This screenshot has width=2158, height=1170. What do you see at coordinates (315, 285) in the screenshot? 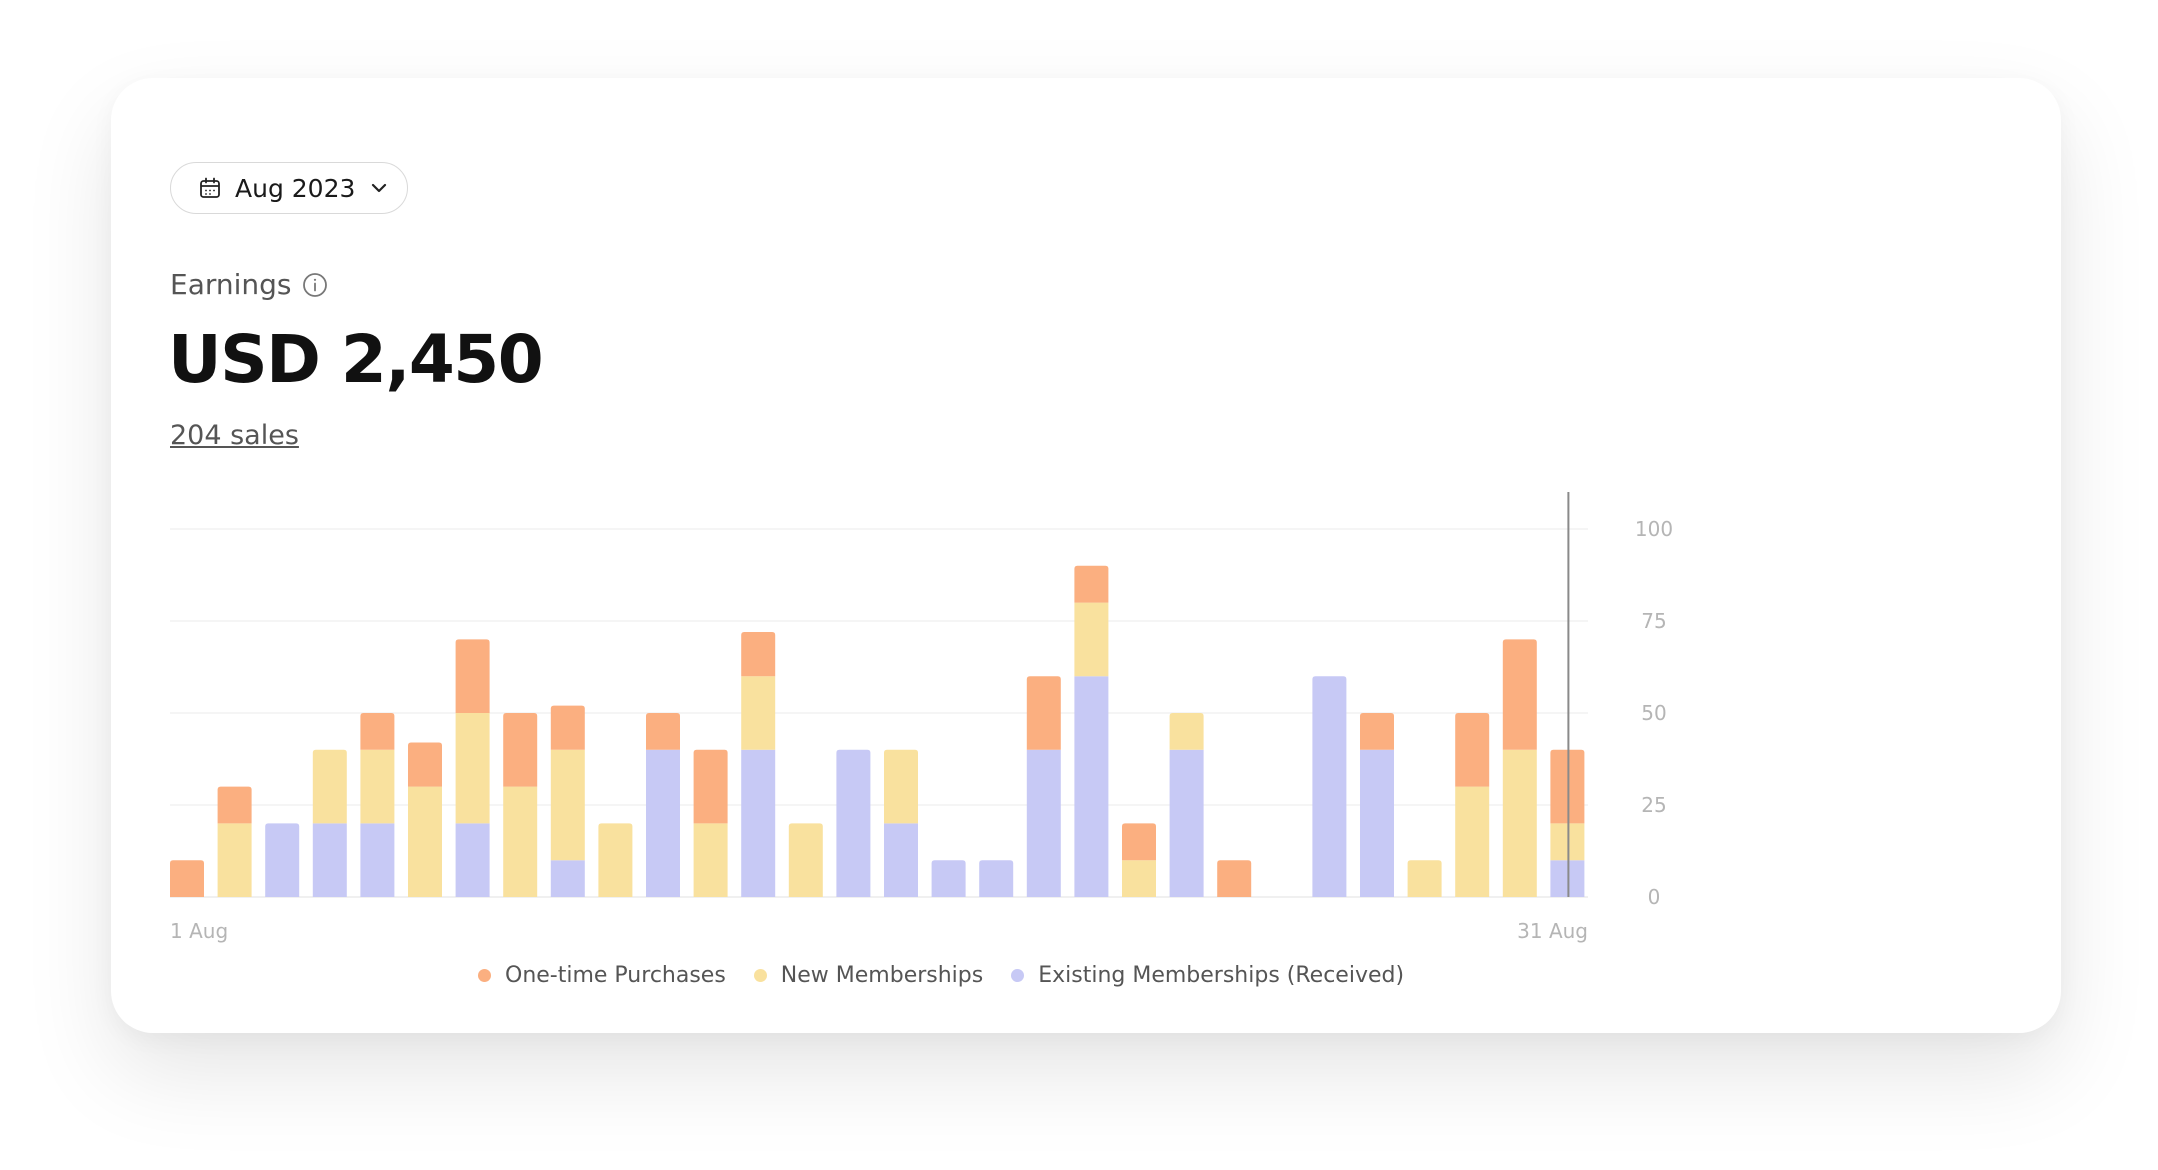
I see `info-icon` at bounding box center [315, 285].